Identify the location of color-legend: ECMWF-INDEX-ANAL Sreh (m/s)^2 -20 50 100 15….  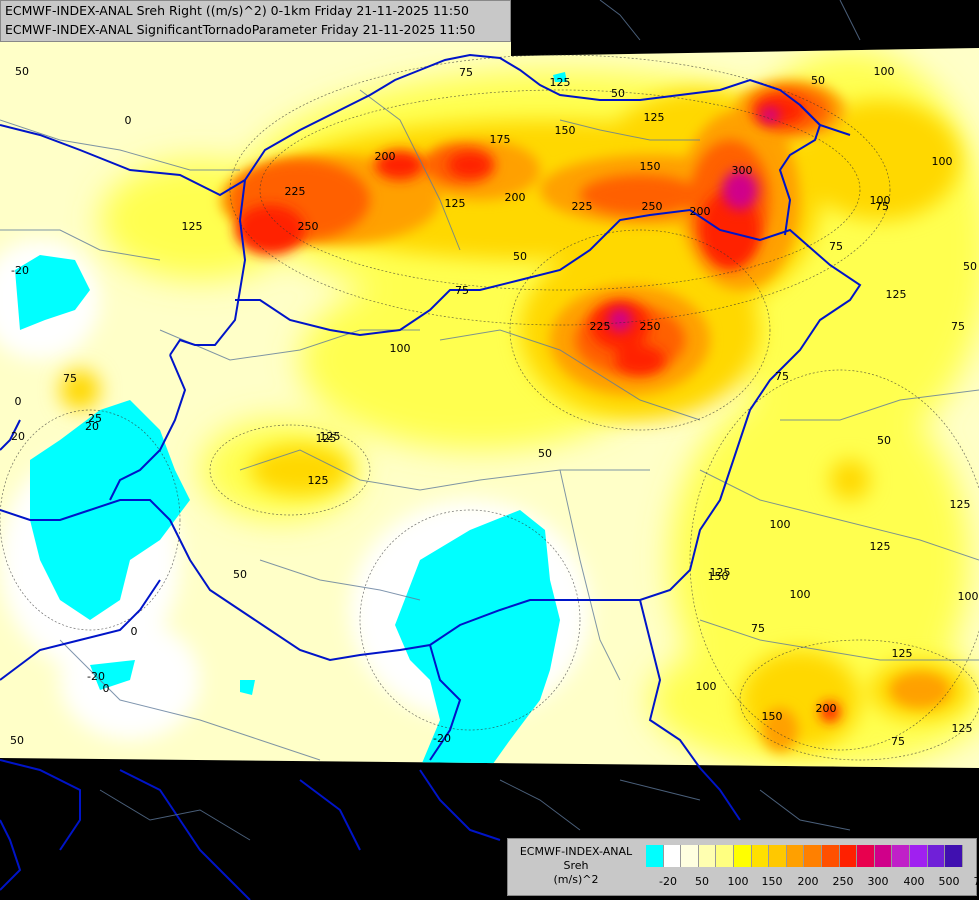
(743, 867).